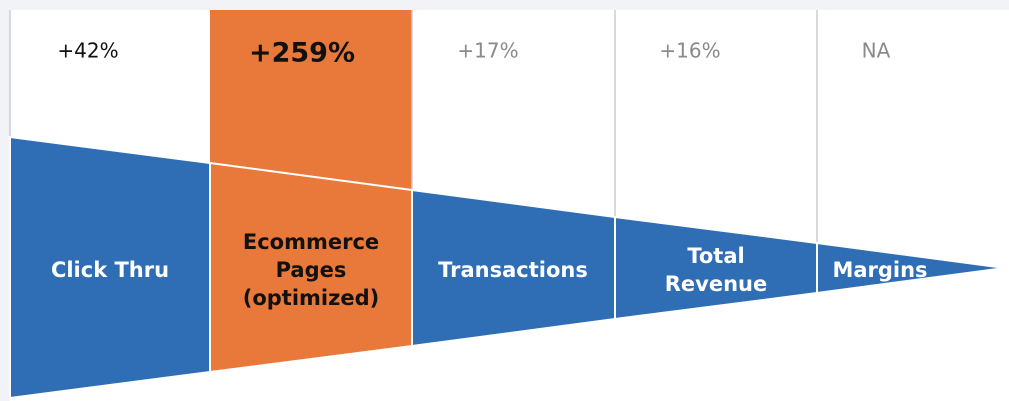 This screenshot has width=1009, height=401. Describe the element at coordinates (689, 51) in the screenshot. I see `change-label: +16%` at that location.